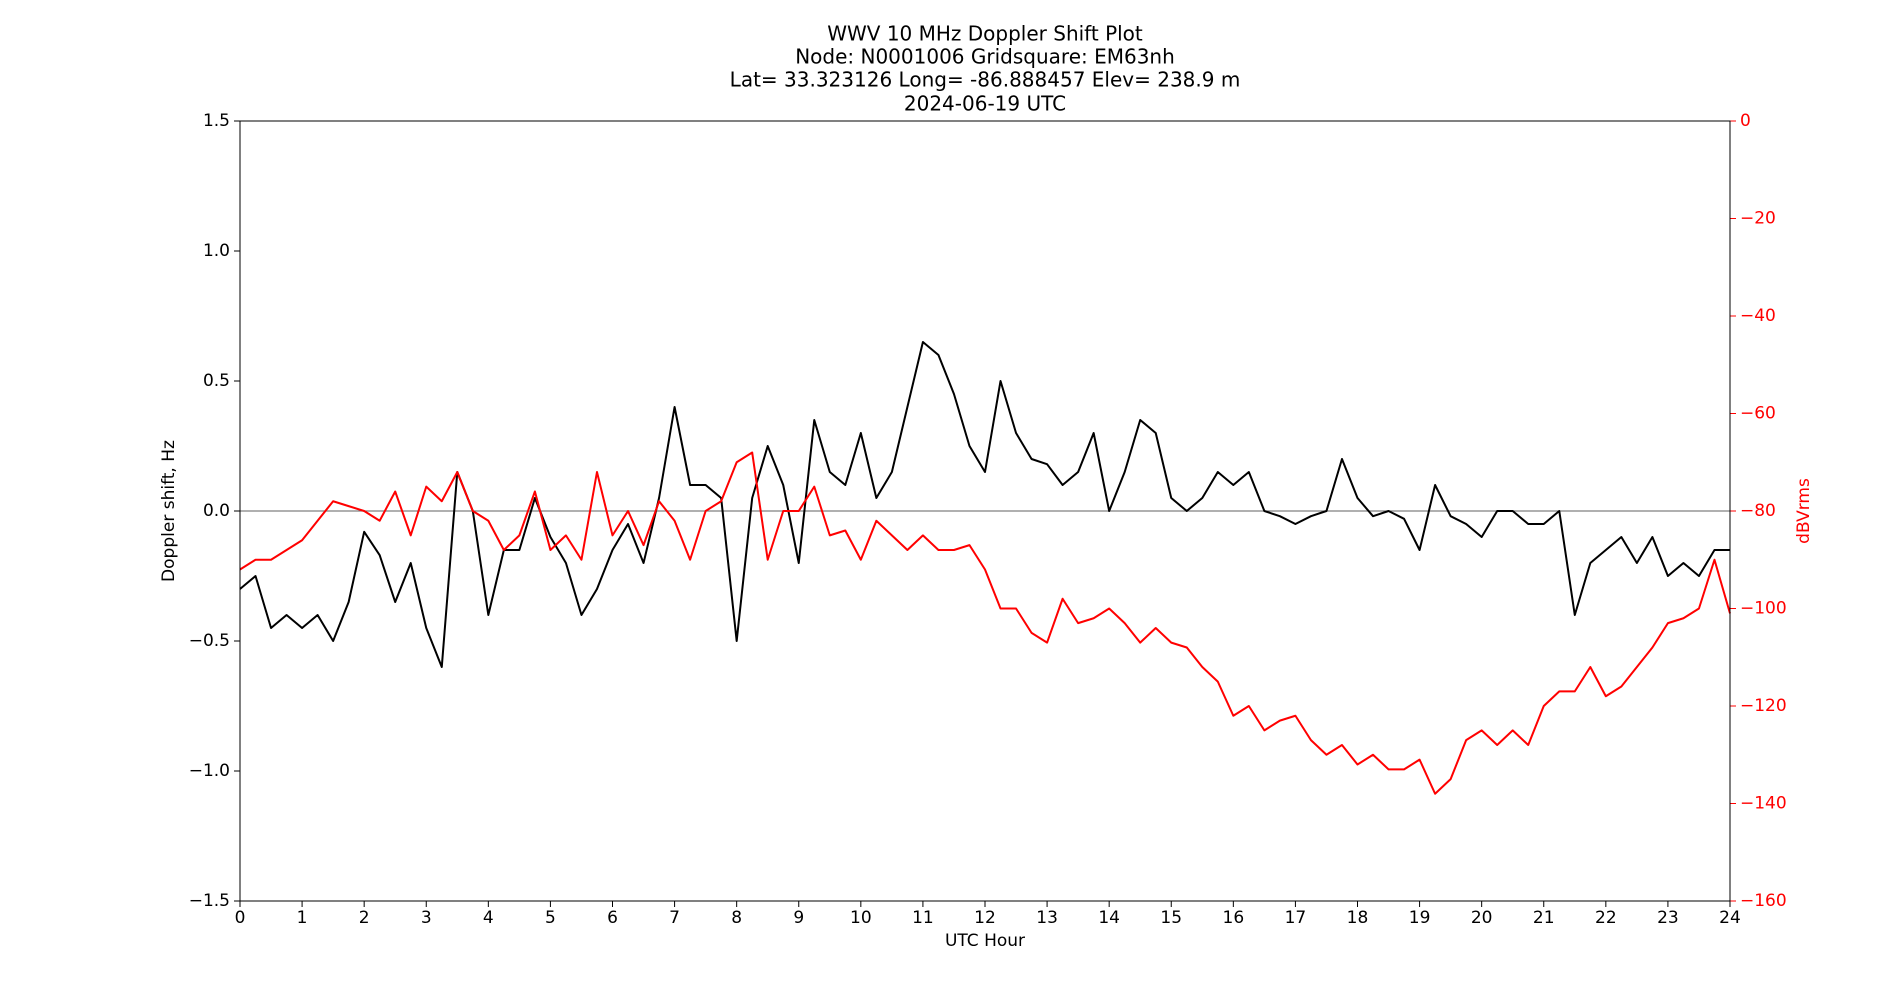  I want to click on y2-tick-label: 0, so click(1745, 121).